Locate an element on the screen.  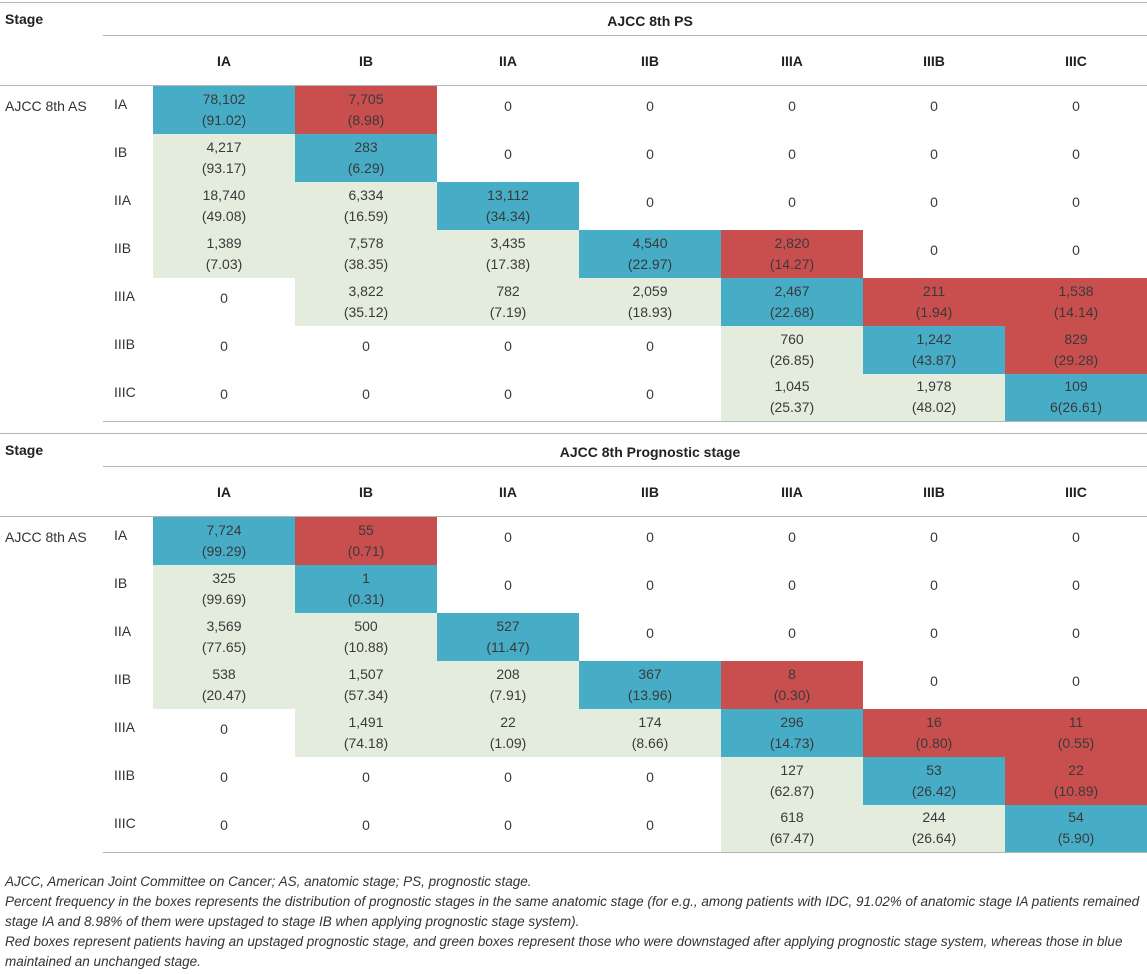
cell-percent: (35.12) is located at coordinates (366, 311).